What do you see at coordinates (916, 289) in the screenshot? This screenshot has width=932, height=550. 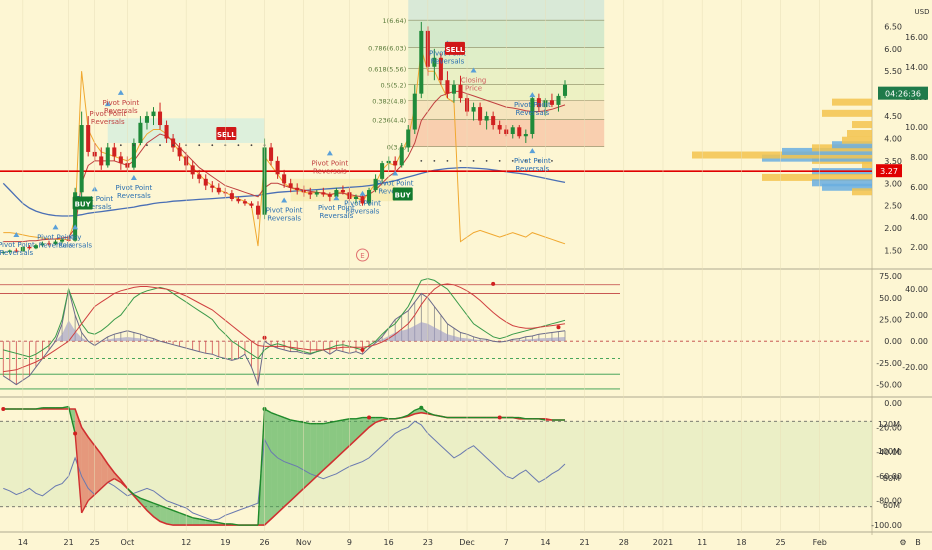 I see `osc-right-tick: 40.00` at bounding box center [916, 289].